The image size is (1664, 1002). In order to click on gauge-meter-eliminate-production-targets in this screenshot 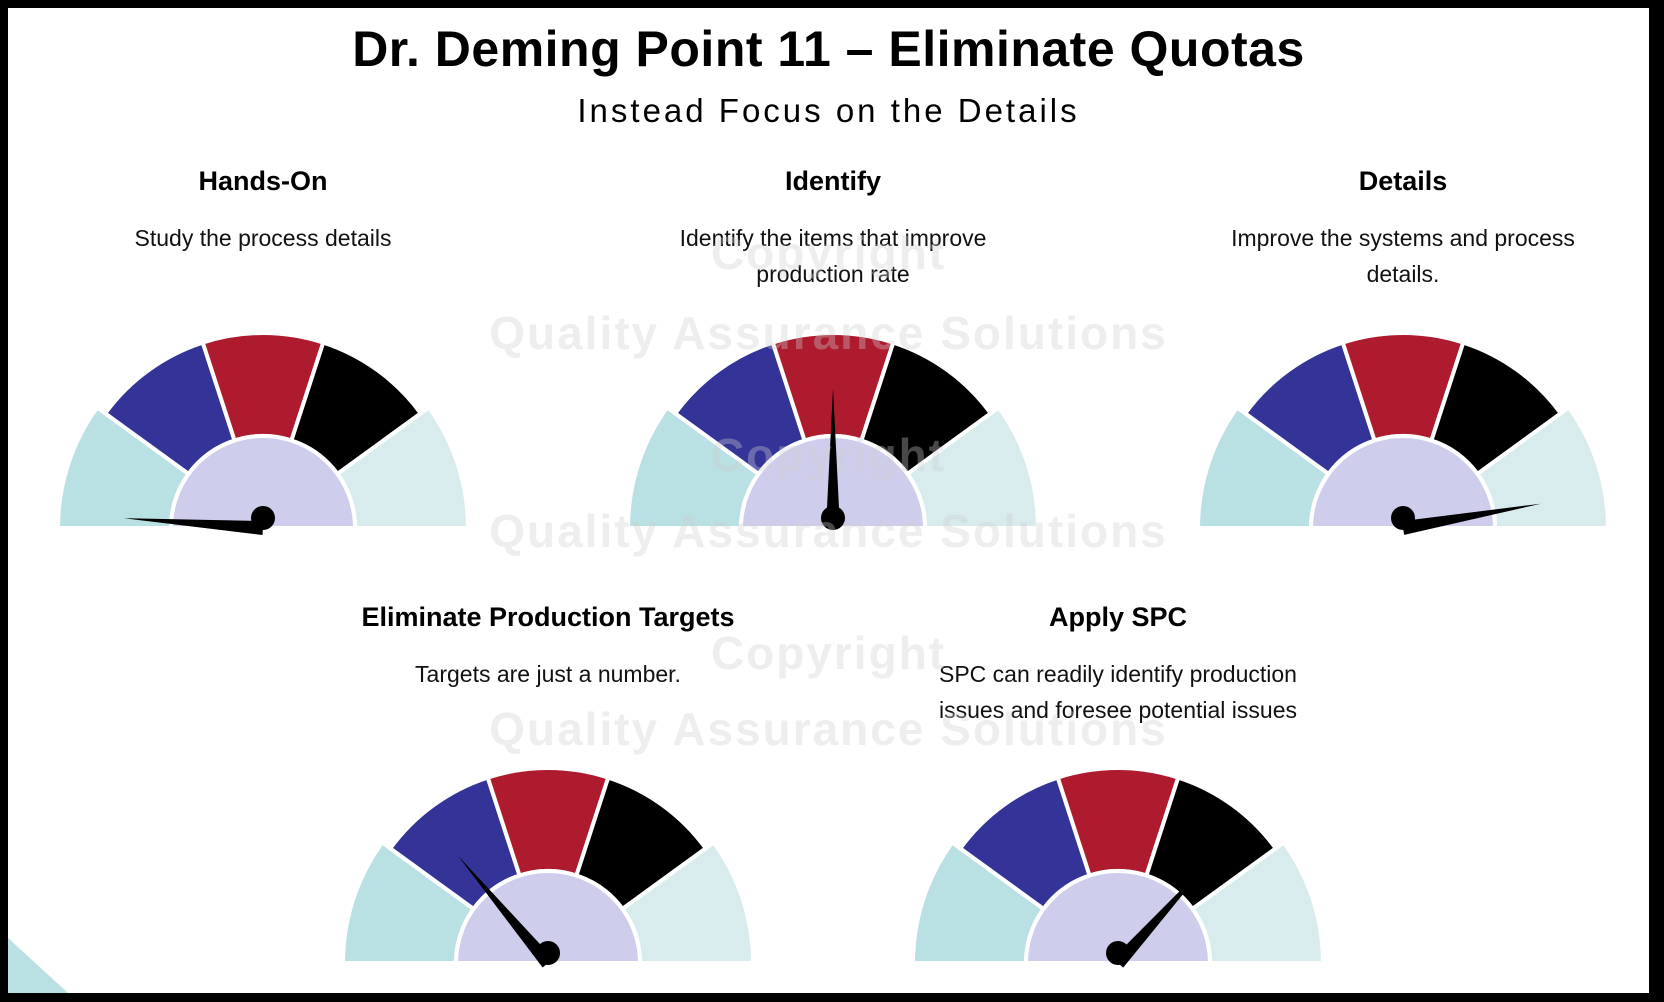, I will do `click(548, 867)`.